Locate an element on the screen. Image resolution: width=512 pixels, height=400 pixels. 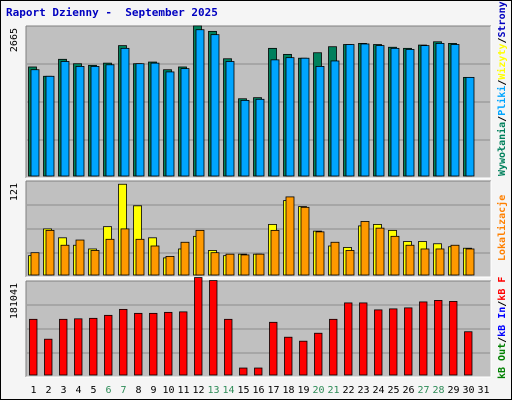
x-tick-label: 17 is located at coordinates (273, 390).